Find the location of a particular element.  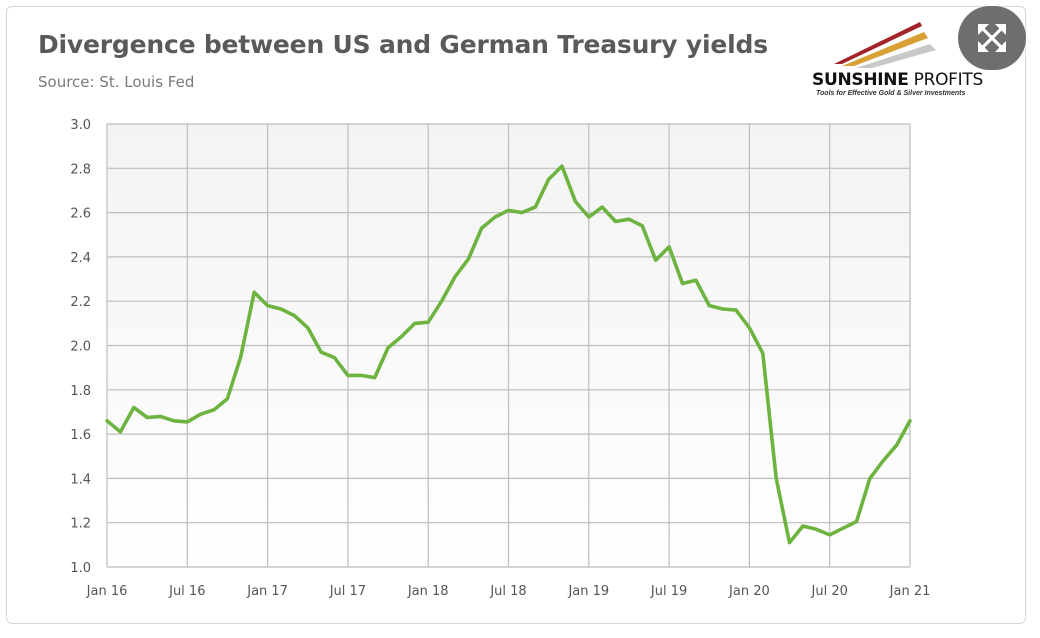

x-tick-label: Jan 21 is located at coordinates (910, 591).